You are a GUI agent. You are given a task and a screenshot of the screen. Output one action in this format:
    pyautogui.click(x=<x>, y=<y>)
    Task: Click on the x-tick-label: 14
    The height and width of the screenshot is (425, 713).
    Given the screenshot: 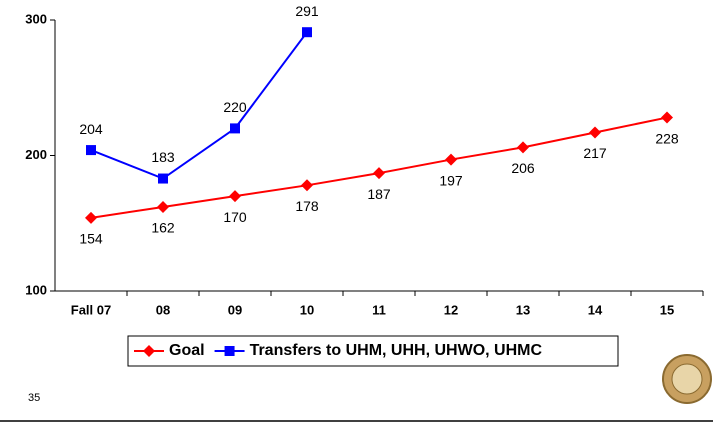 What is the action you would take?
    pyautogui.click(x=595, y=309)
    